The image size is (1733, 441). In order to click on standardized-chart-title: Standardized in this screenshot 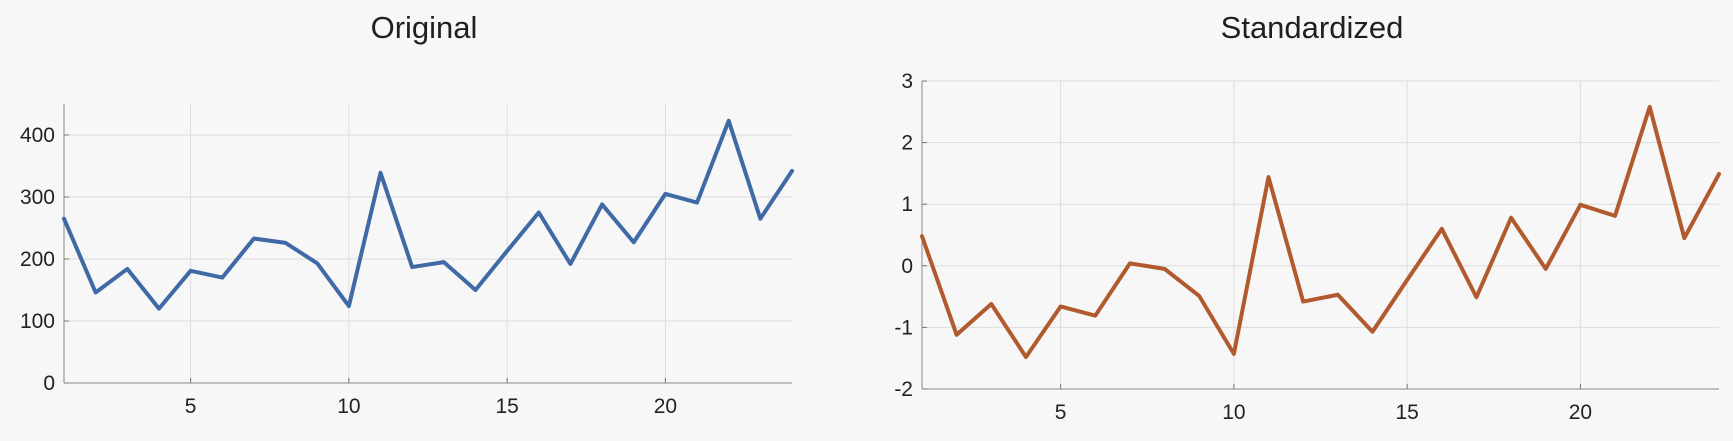, I will do `click(1312, 27)`.